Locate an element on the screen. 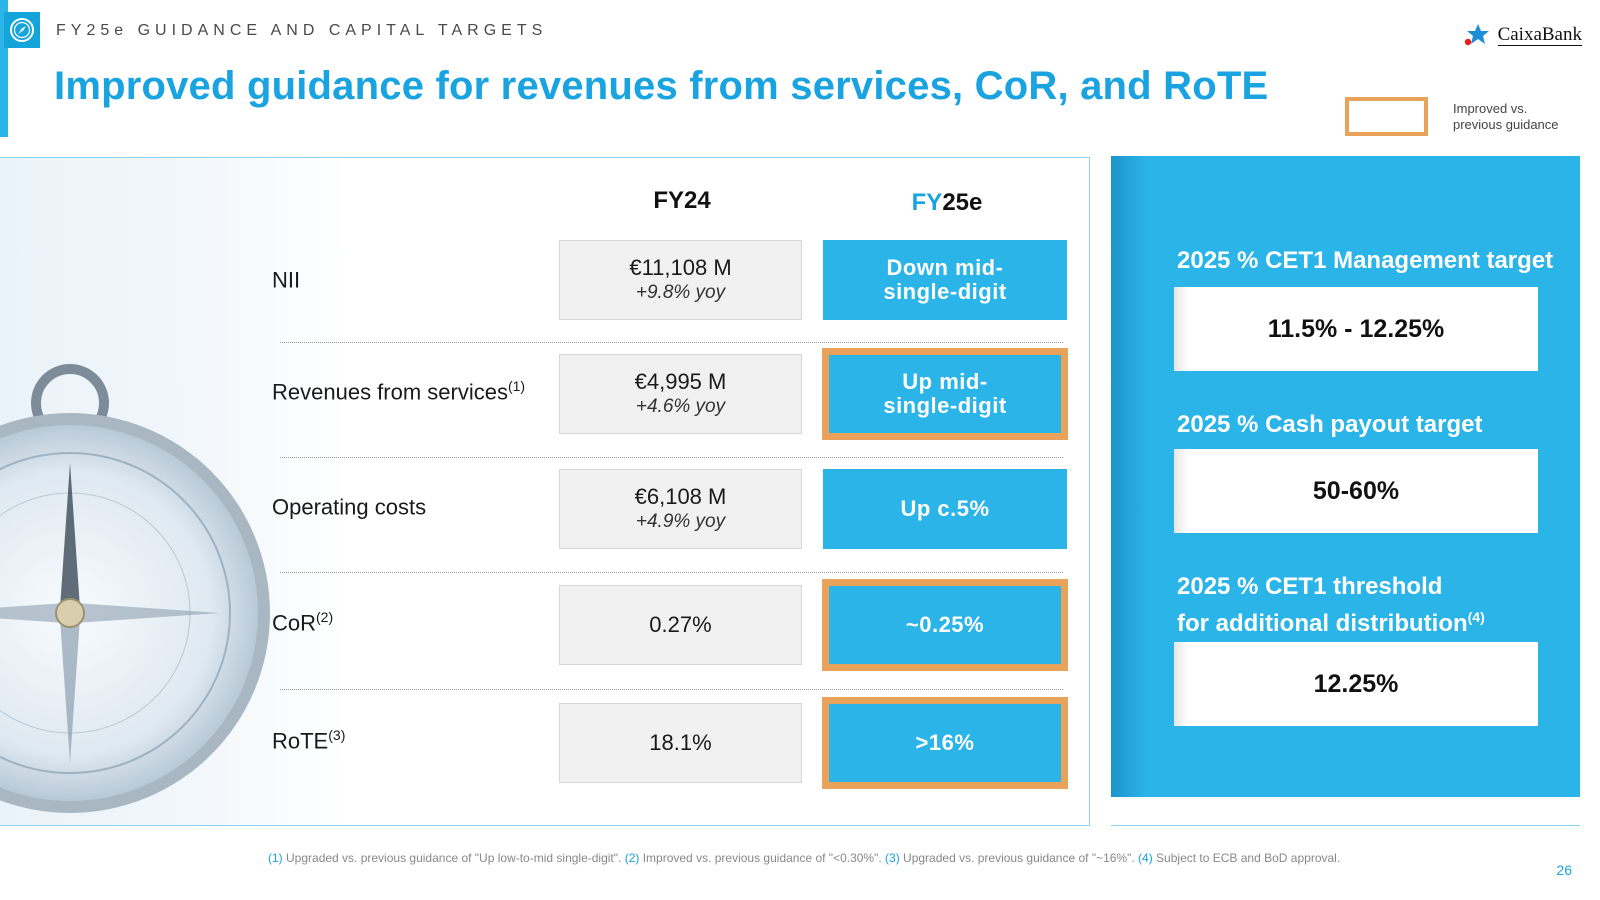  fy24-cell-cor: 0.27% is located at coordinates (680, 625).